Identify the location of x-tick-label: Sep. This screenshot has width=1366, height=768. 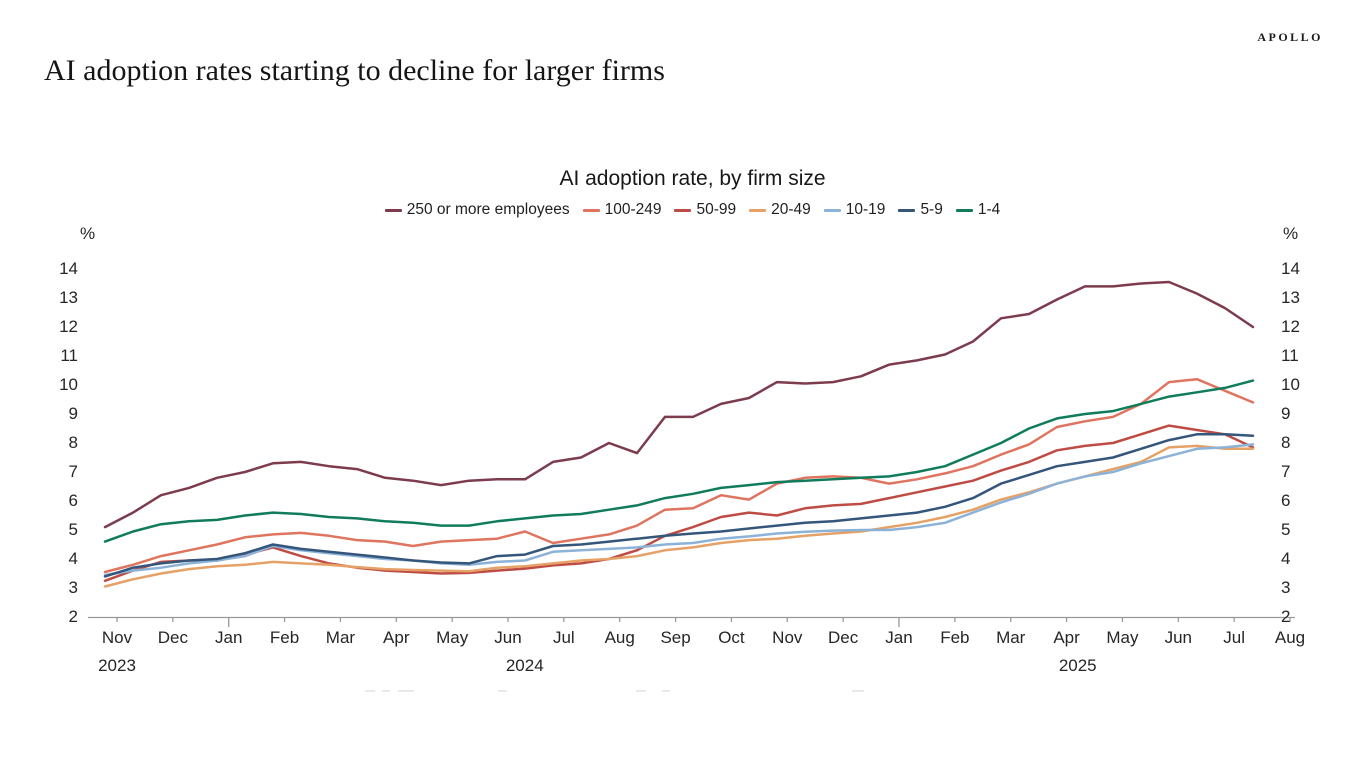
(675, 637).